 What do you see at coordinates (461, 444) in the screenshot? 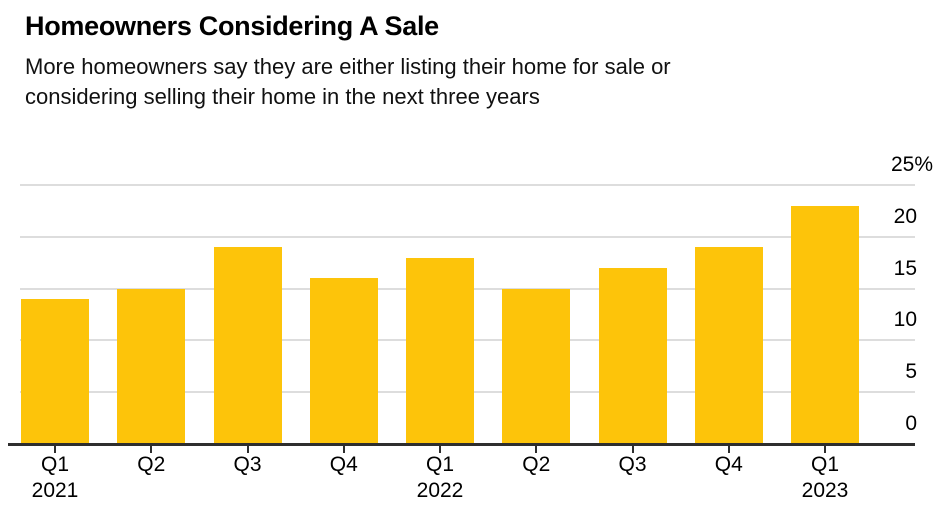
I see `x-axis-line` at bounding box center [461, 444].